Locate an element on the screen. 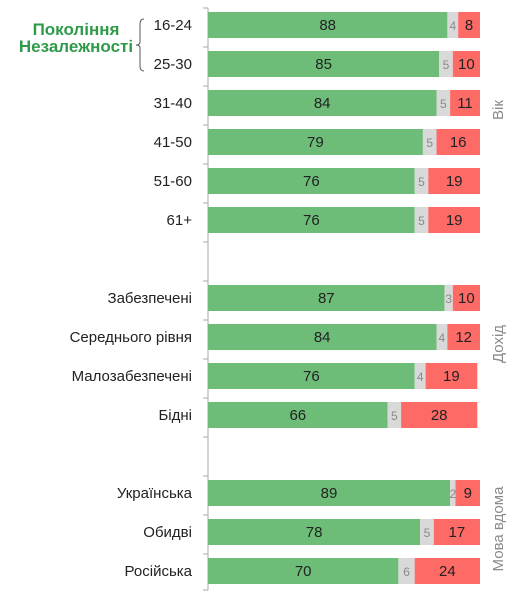  bar-value-positive: 78 is located at coordinates (314, 532).